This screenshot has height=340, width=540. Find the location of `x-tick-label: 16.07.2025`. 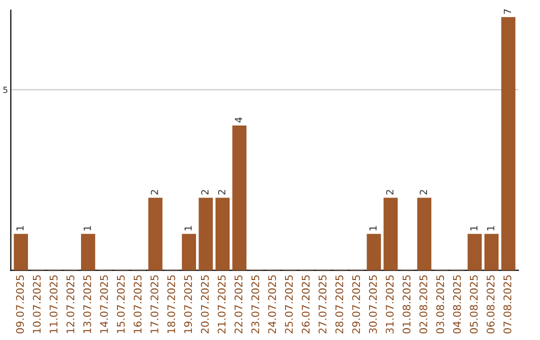

x-tick-label: 16.07.2025 is located at coordinates (138, 304).